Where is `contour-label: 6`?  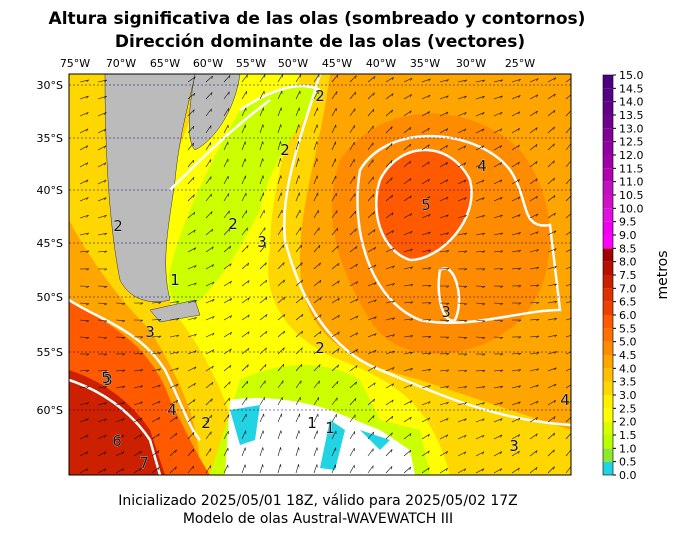
contour-label: 6 is located at coordinates (117, 441).